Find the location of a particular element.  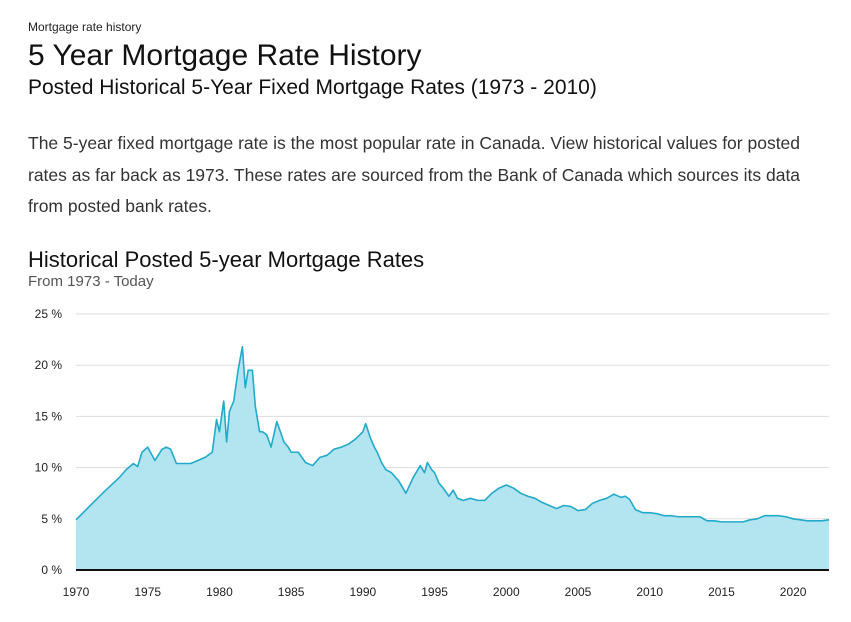

y-tick-label: 5 % is located at coordinates (51, 519).